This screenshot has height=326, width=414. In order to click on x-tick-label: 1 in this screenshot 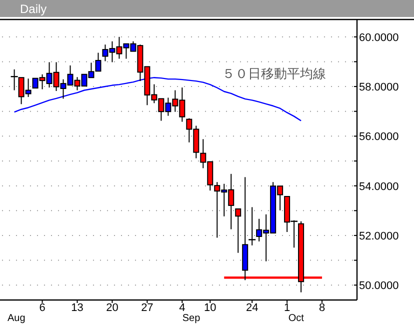, I will do `click(287, 308)`.